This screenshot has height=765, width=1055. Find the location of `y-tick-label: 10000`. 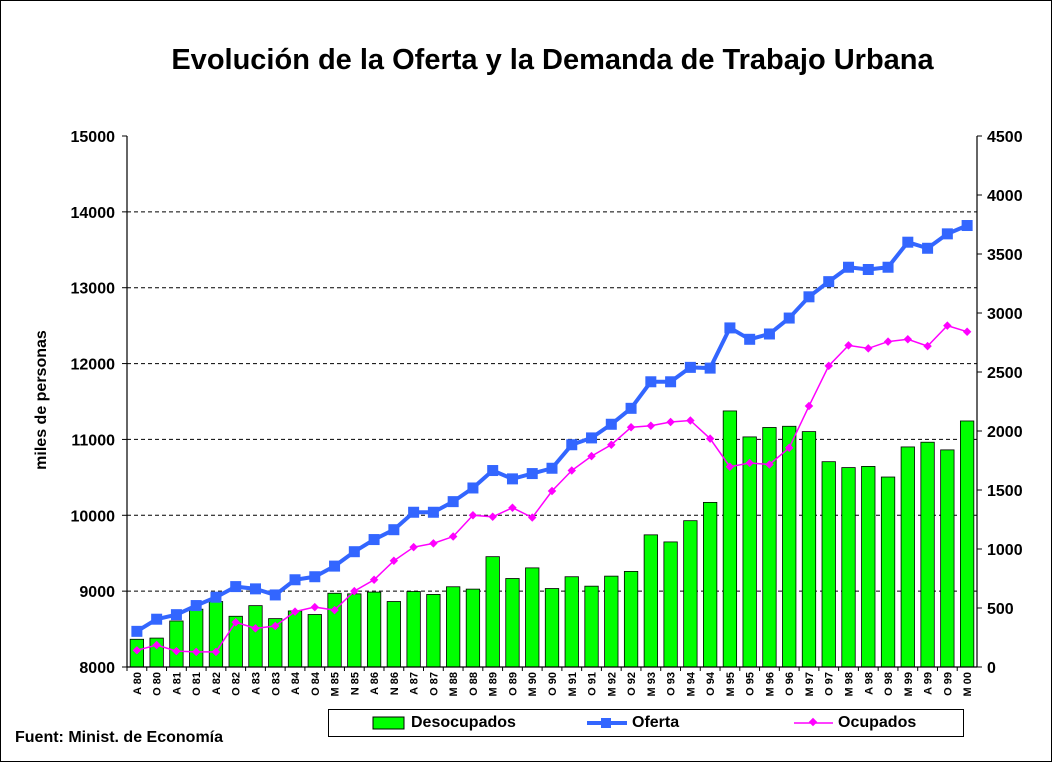

y-tick-label: 10000 is located at coordinates (93, 516).